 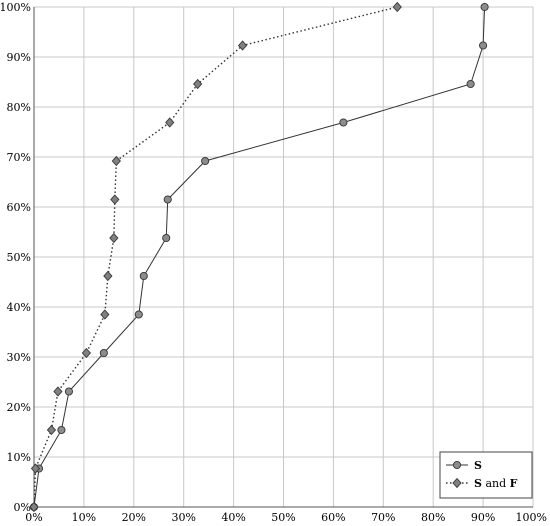 What do you see at coordinates (19, 407) in the screenshot?
I see `y-tick-label: 20%` at bounding box center [19, 407].